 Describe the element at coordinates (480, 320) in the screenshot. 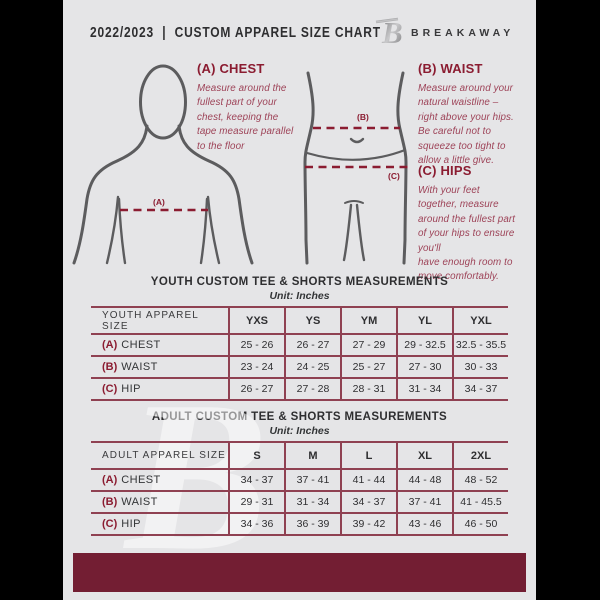

I see `youth-size-yxl-header: YXL` at that location.